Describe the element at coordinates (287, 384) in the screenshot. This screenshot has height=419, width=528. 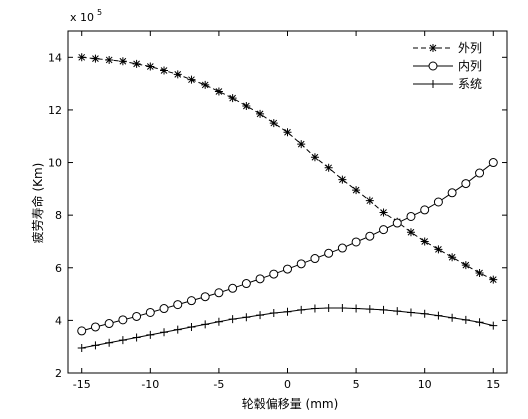
I see `x-tick-label: 0` at that location.